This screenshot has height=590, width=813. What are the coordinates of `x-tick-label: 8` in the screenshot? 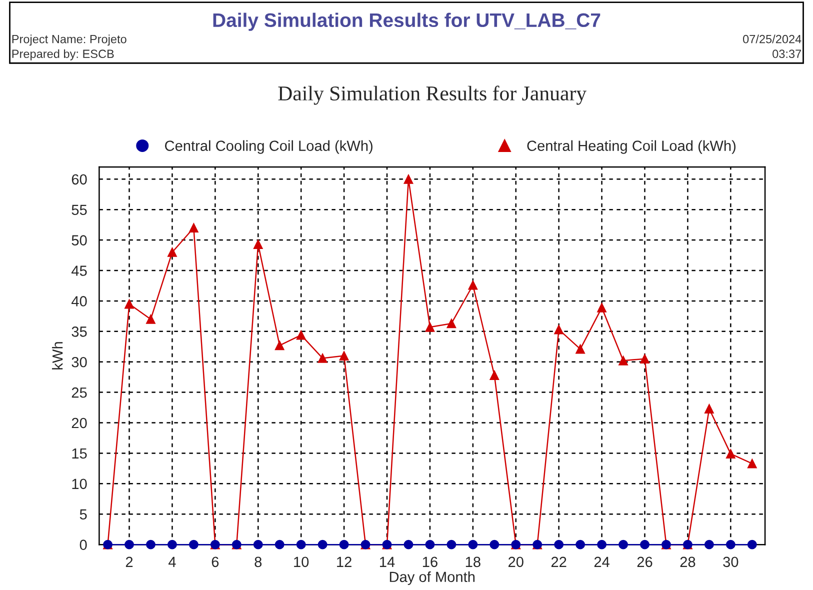 It's located at (258, 562).